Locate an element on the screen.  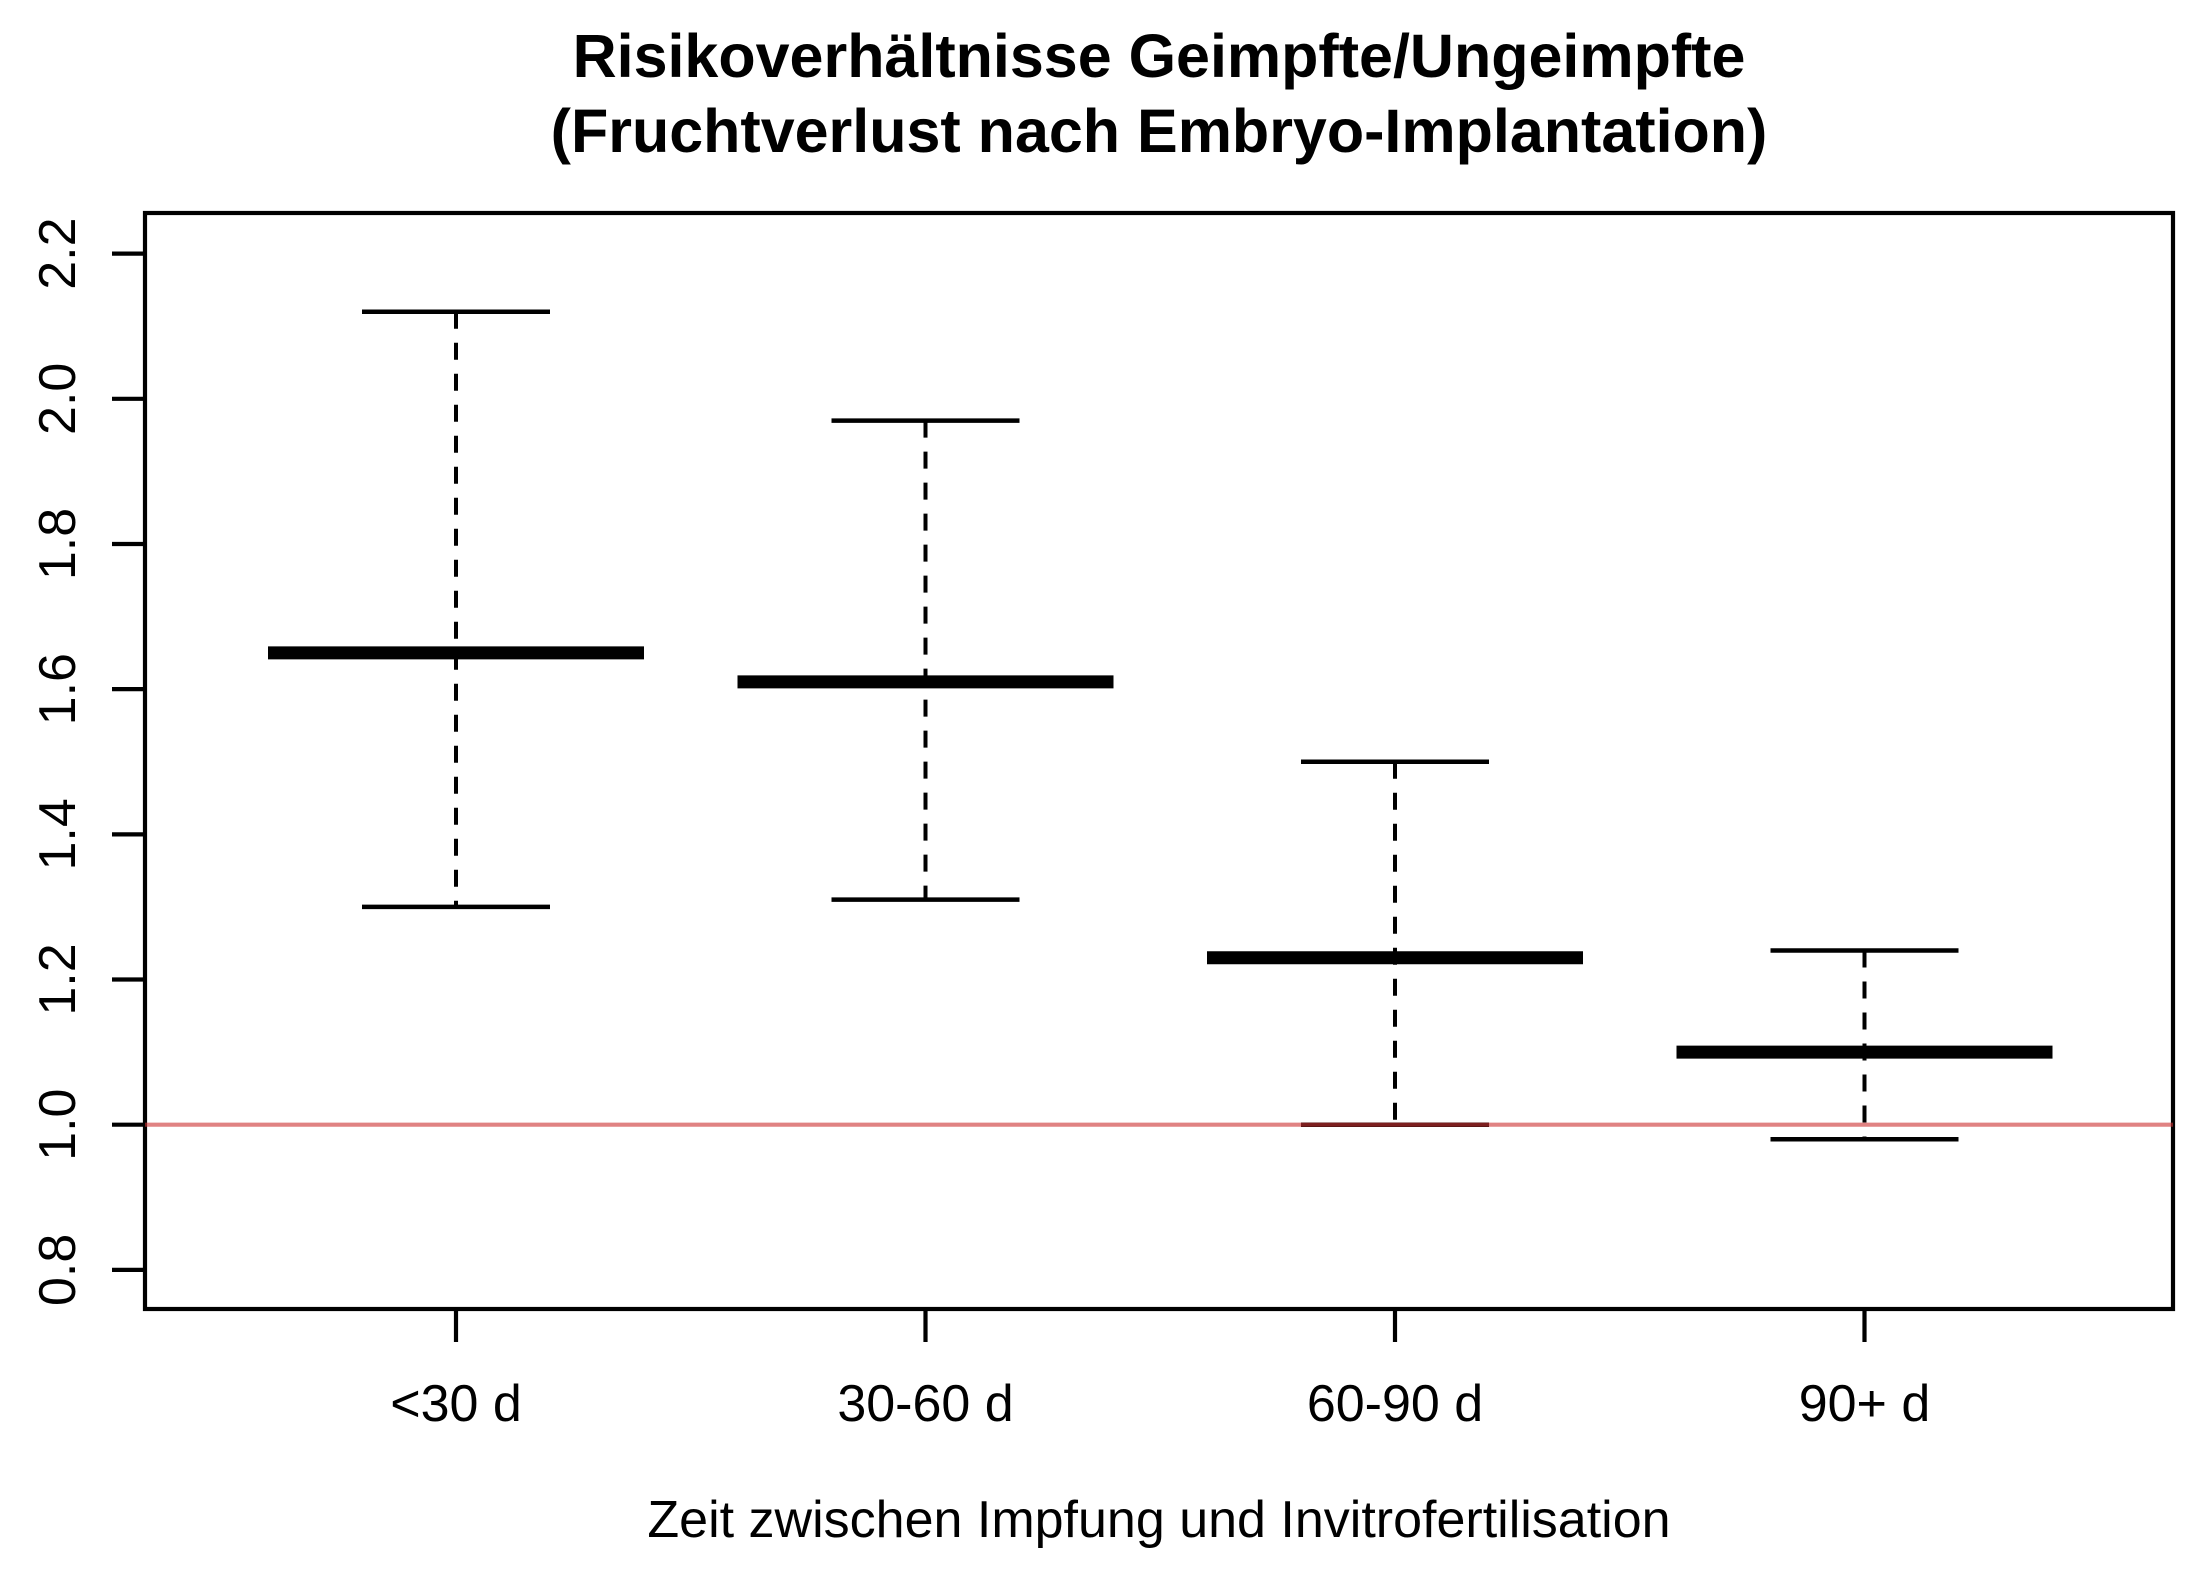
y-axis-tick-label: 2.0 is located at coordinates (58, 399).